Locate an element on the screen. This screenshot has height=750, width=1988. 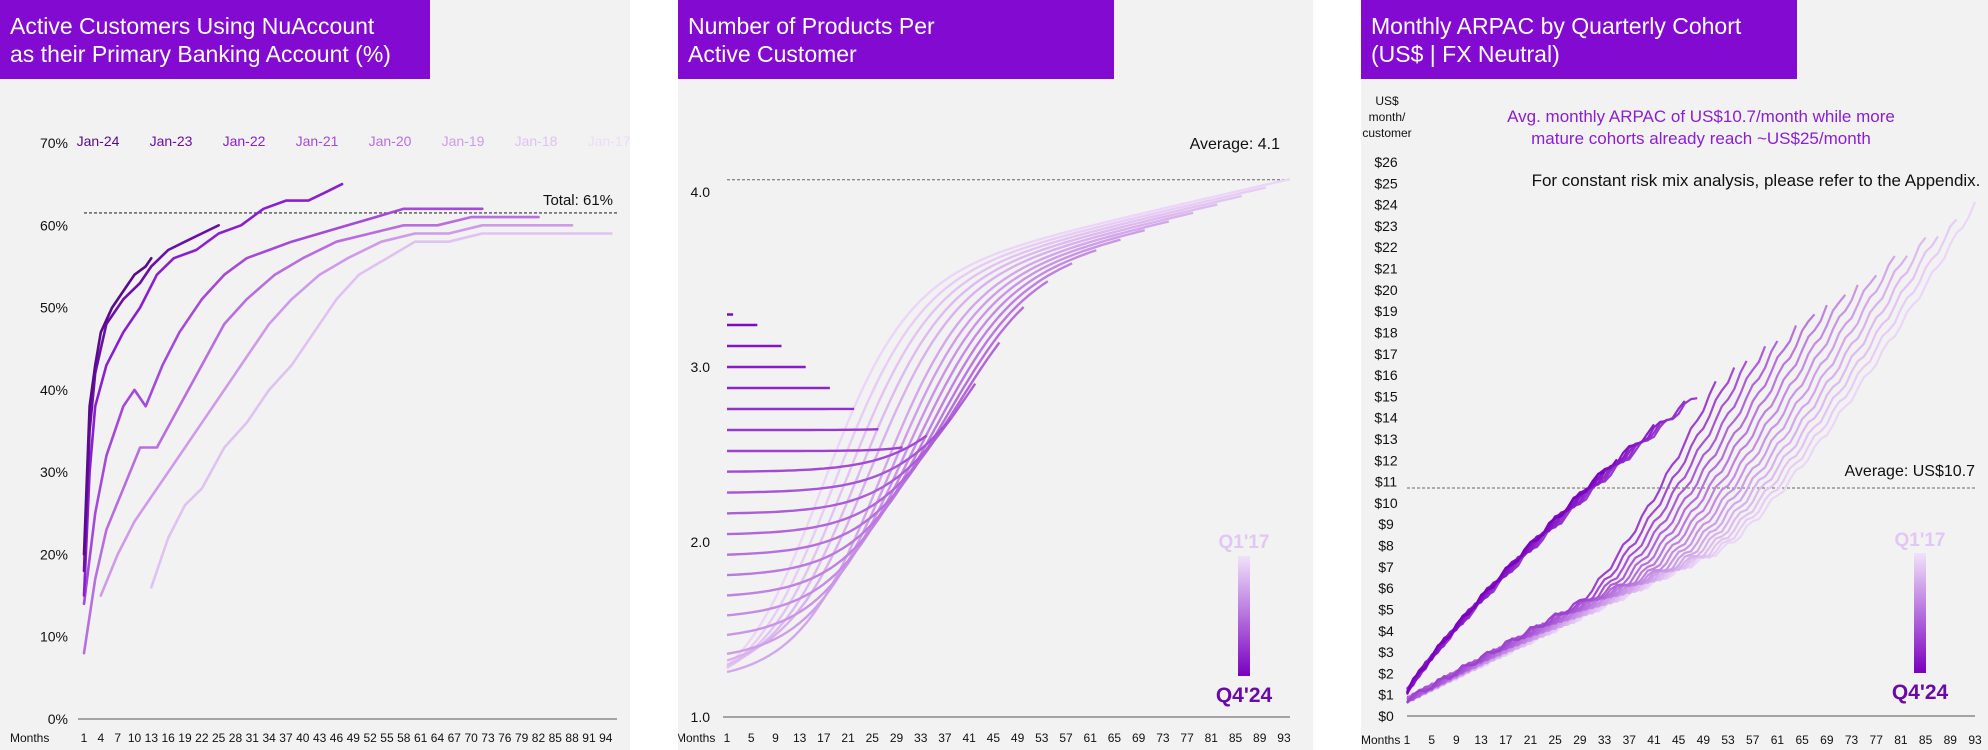
y-tick-label: $10 is located at coordinates (1386, 503).